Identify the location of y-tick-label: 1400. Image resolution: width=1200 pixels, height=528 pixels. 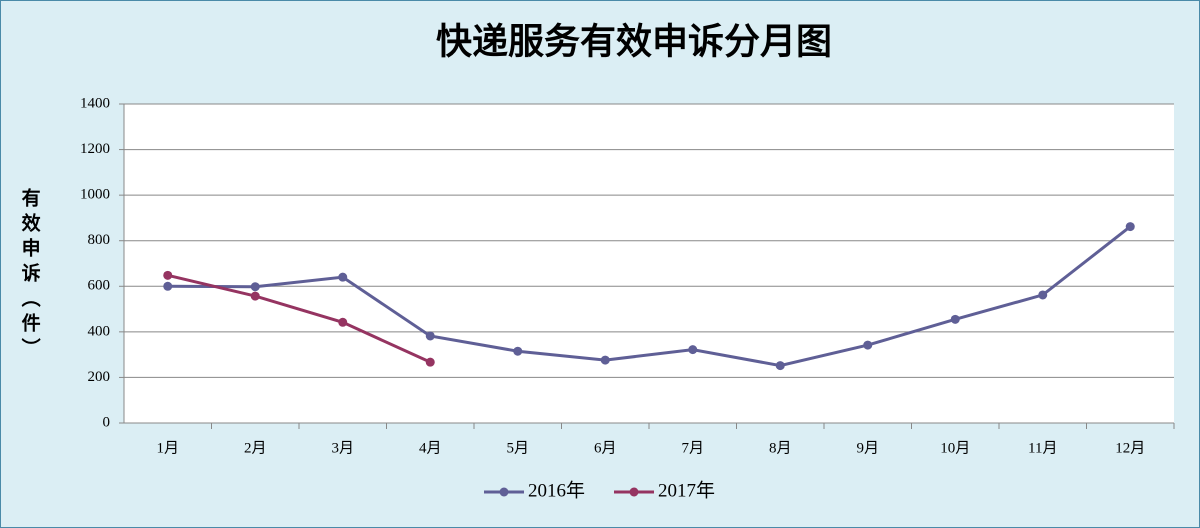
(95, 103).